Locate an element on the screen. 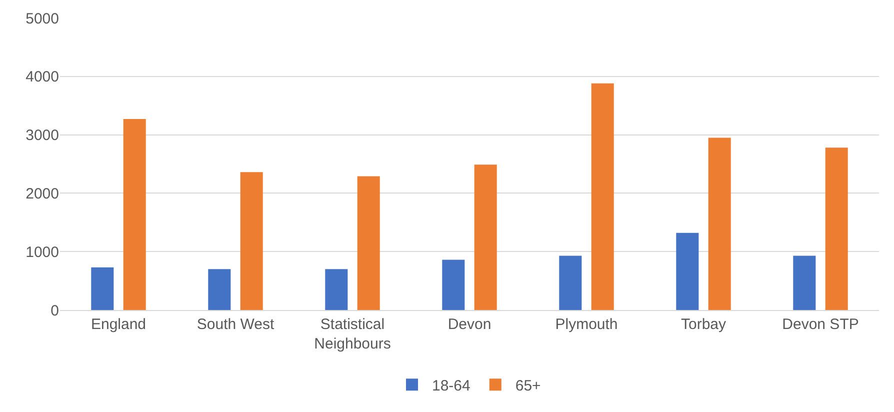 The width and height of the screenshot is (894, 412). y-tick-label: 1000 is located at coordinates (42, 252).